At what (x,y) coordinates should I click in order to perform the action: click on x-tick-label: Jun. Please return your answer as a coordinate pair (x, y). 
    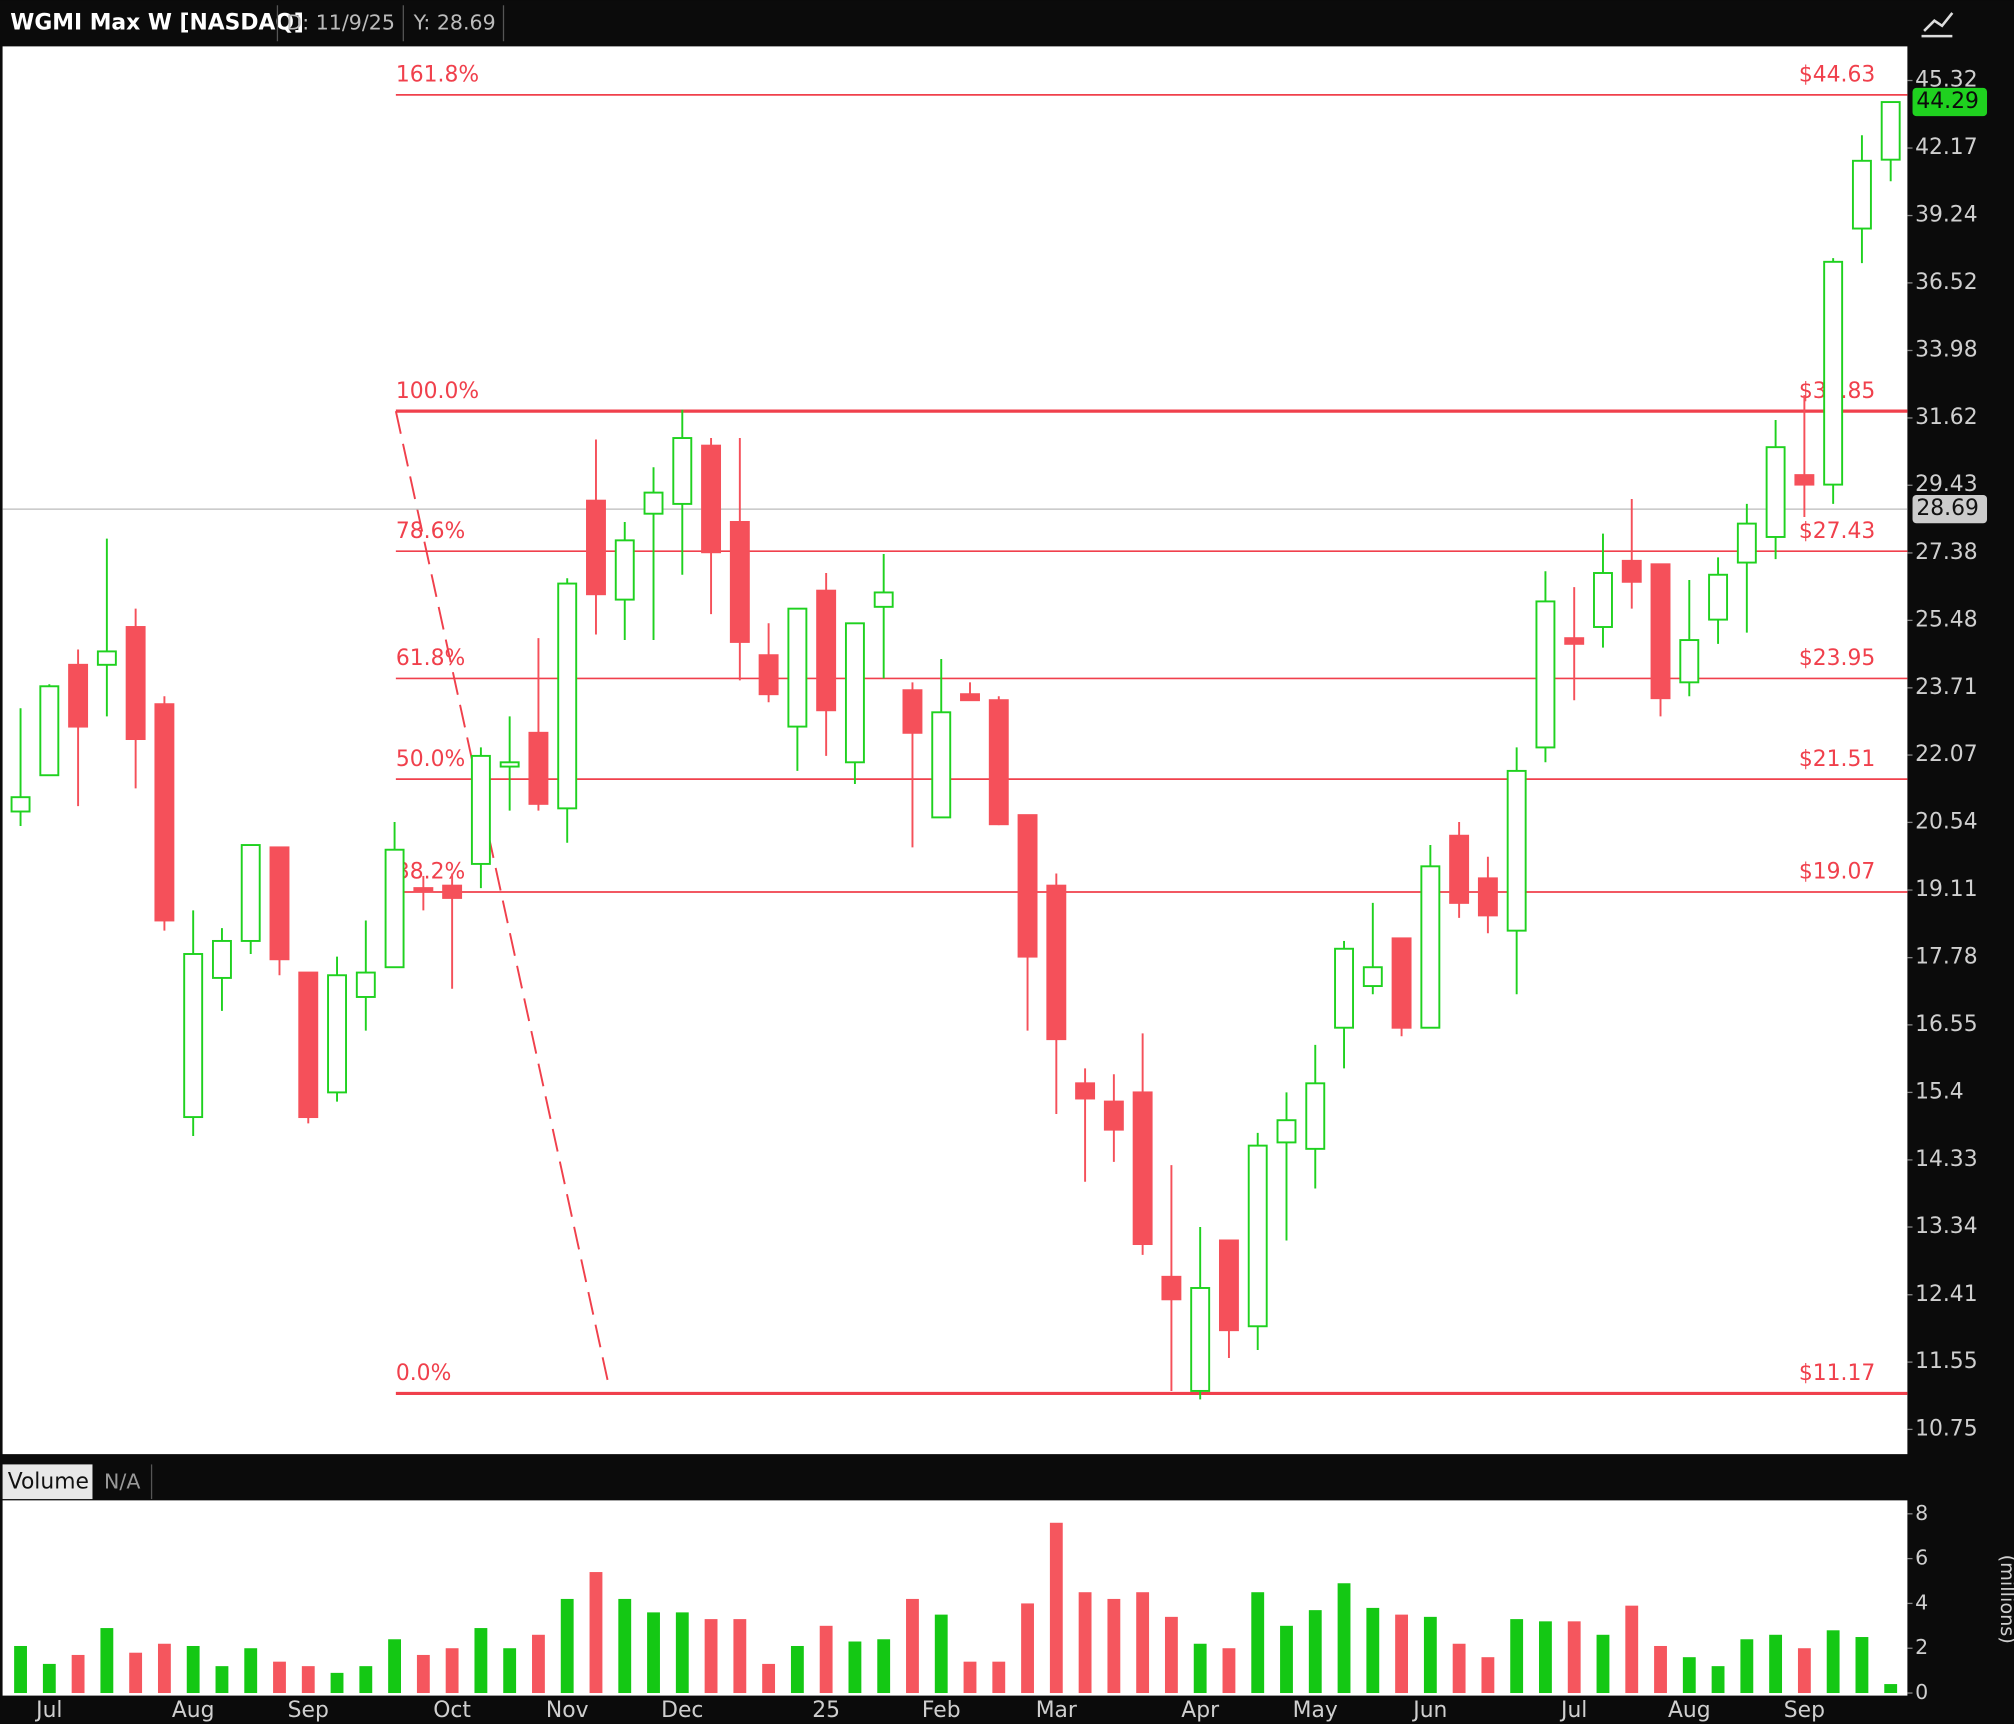
    Looking at the image, I should click on (1429, 1710).